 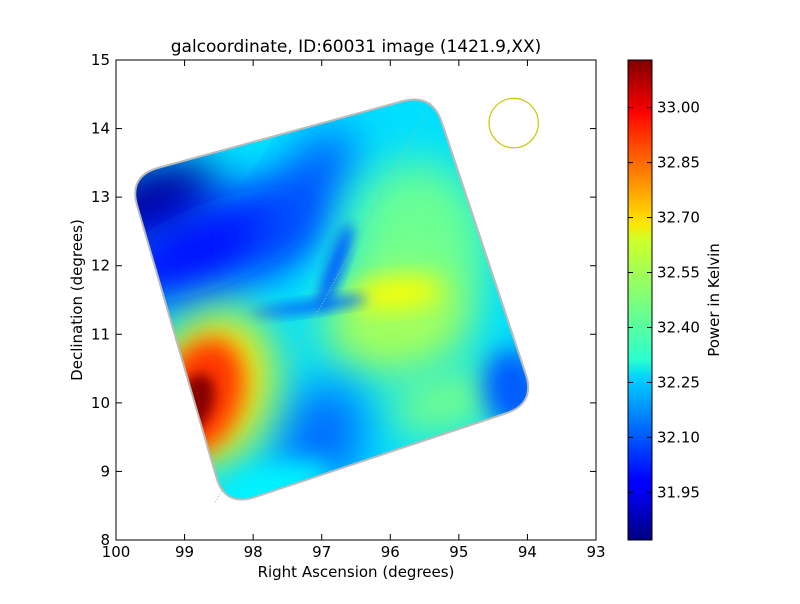 I want to click on colorbar-tick-label: 32.40, so click(x=678, y=327).